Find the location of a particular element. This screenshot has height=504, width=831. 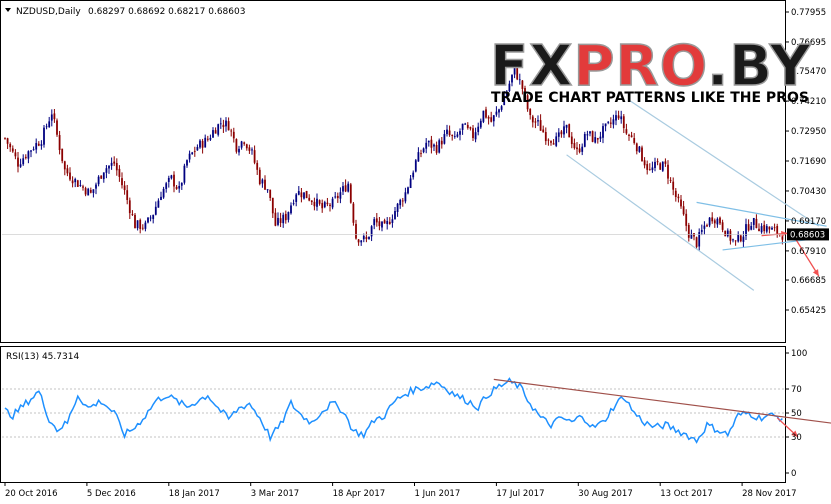

rsi-line is located at coordinates (393, 410).